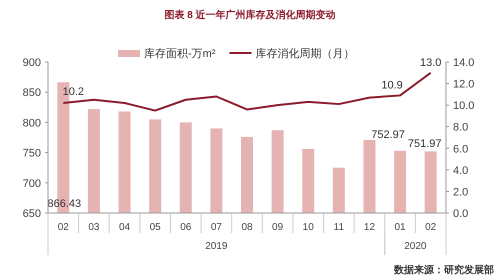 This screenshot has width=500, height=279. I want to click on text: 14.0, so click(463, 63).